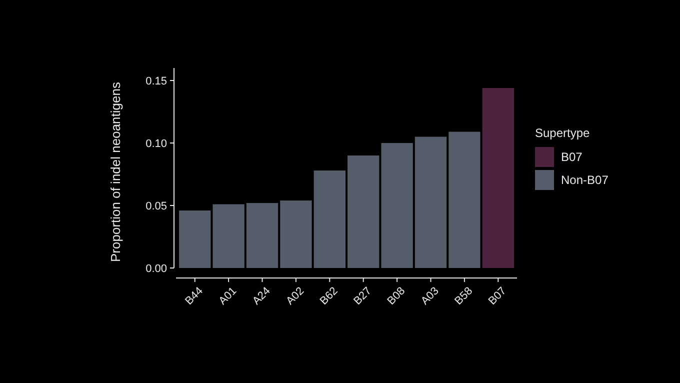  I want to click on x-tick-label: A24, so click(261, 296).